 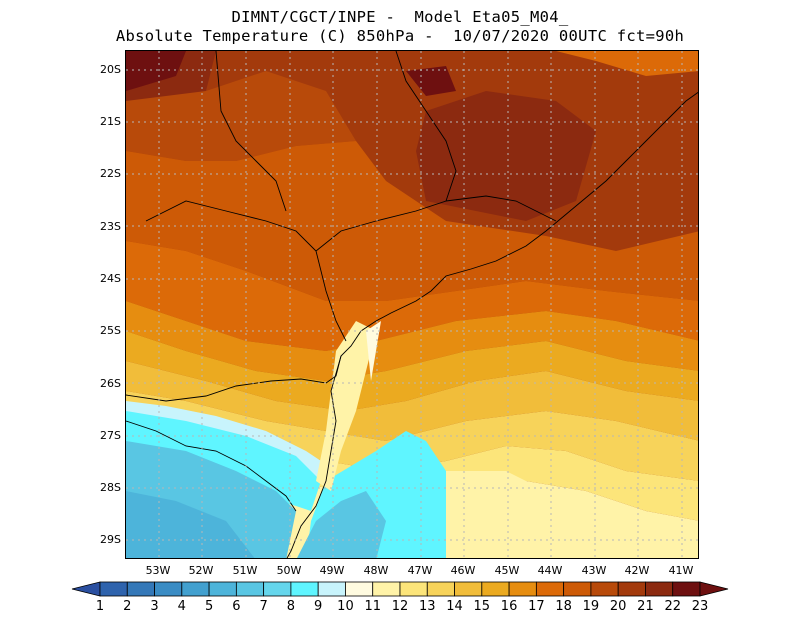 What do you see at coordinates (454, 606) in the screenshot?
I see `colorbar-tick-label: 14` at bounding box center [454, 606].